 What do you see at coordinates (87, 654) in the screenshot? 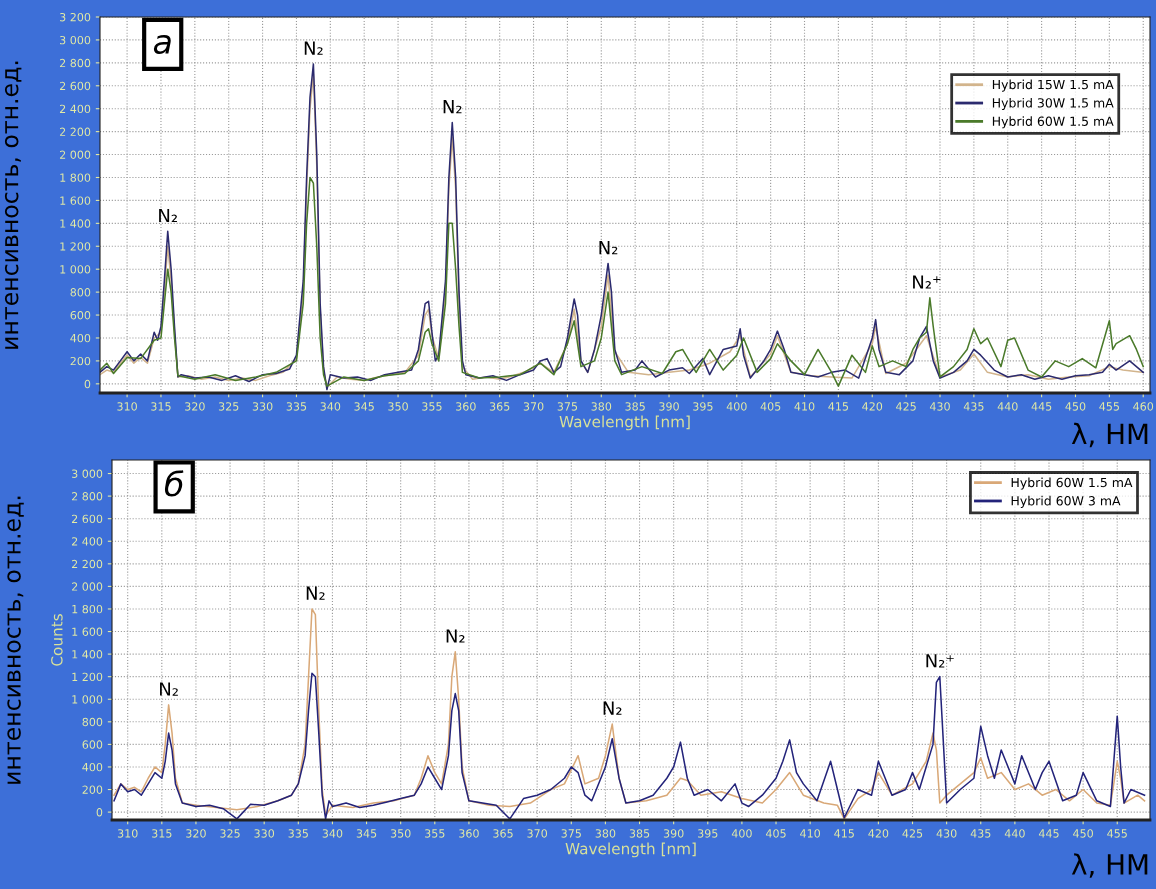
I see `y-tick-label: 1 400` at bounding box center [87, 654].